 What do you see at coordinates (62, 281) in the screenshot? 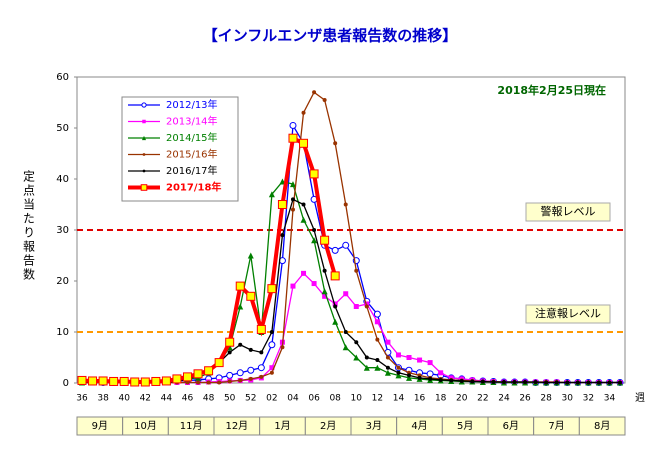
I see `y-tick-label: 20` at bounding box center [62, 281].